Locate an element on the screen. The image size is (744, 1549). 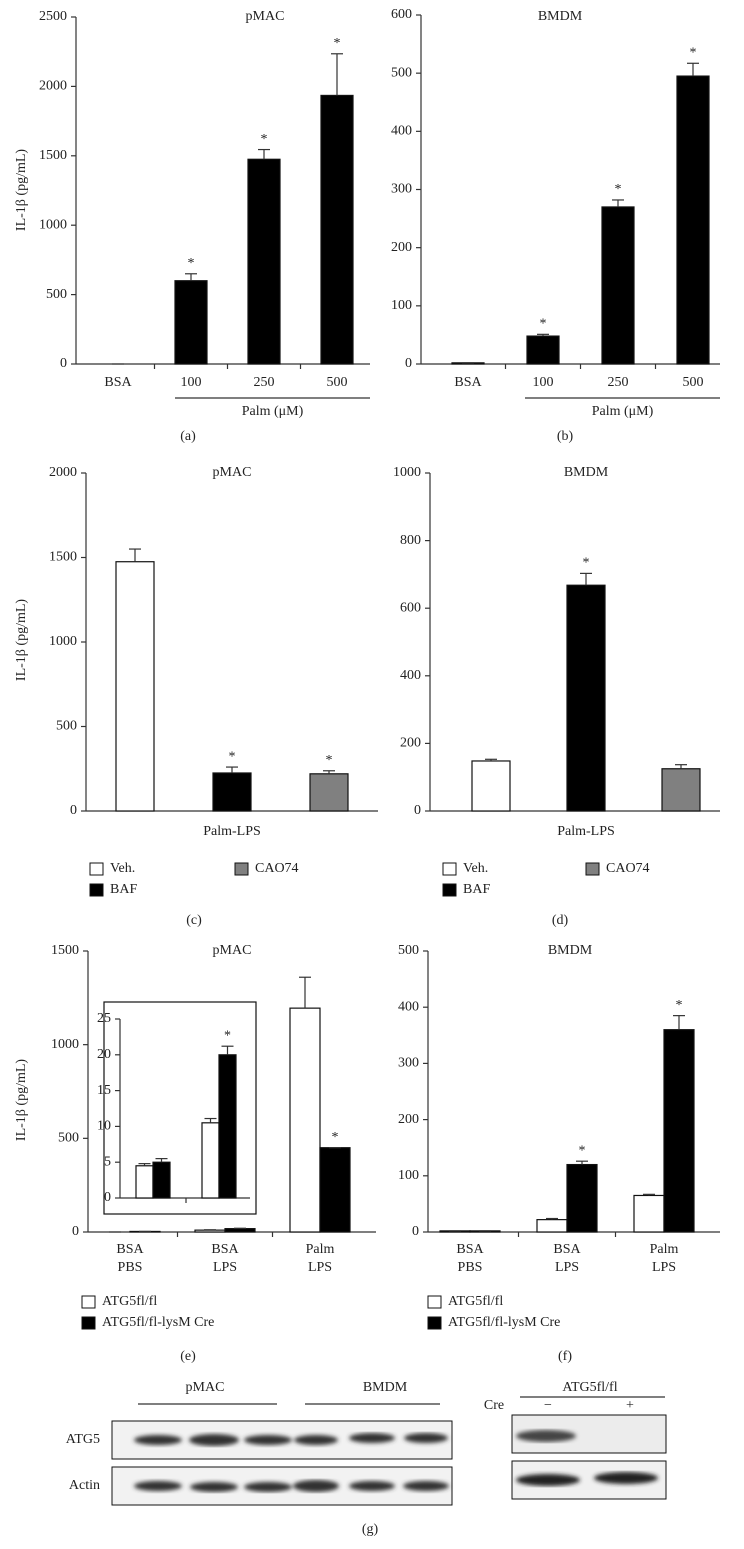
caption: (e) is located at coordinates (188, 1356).